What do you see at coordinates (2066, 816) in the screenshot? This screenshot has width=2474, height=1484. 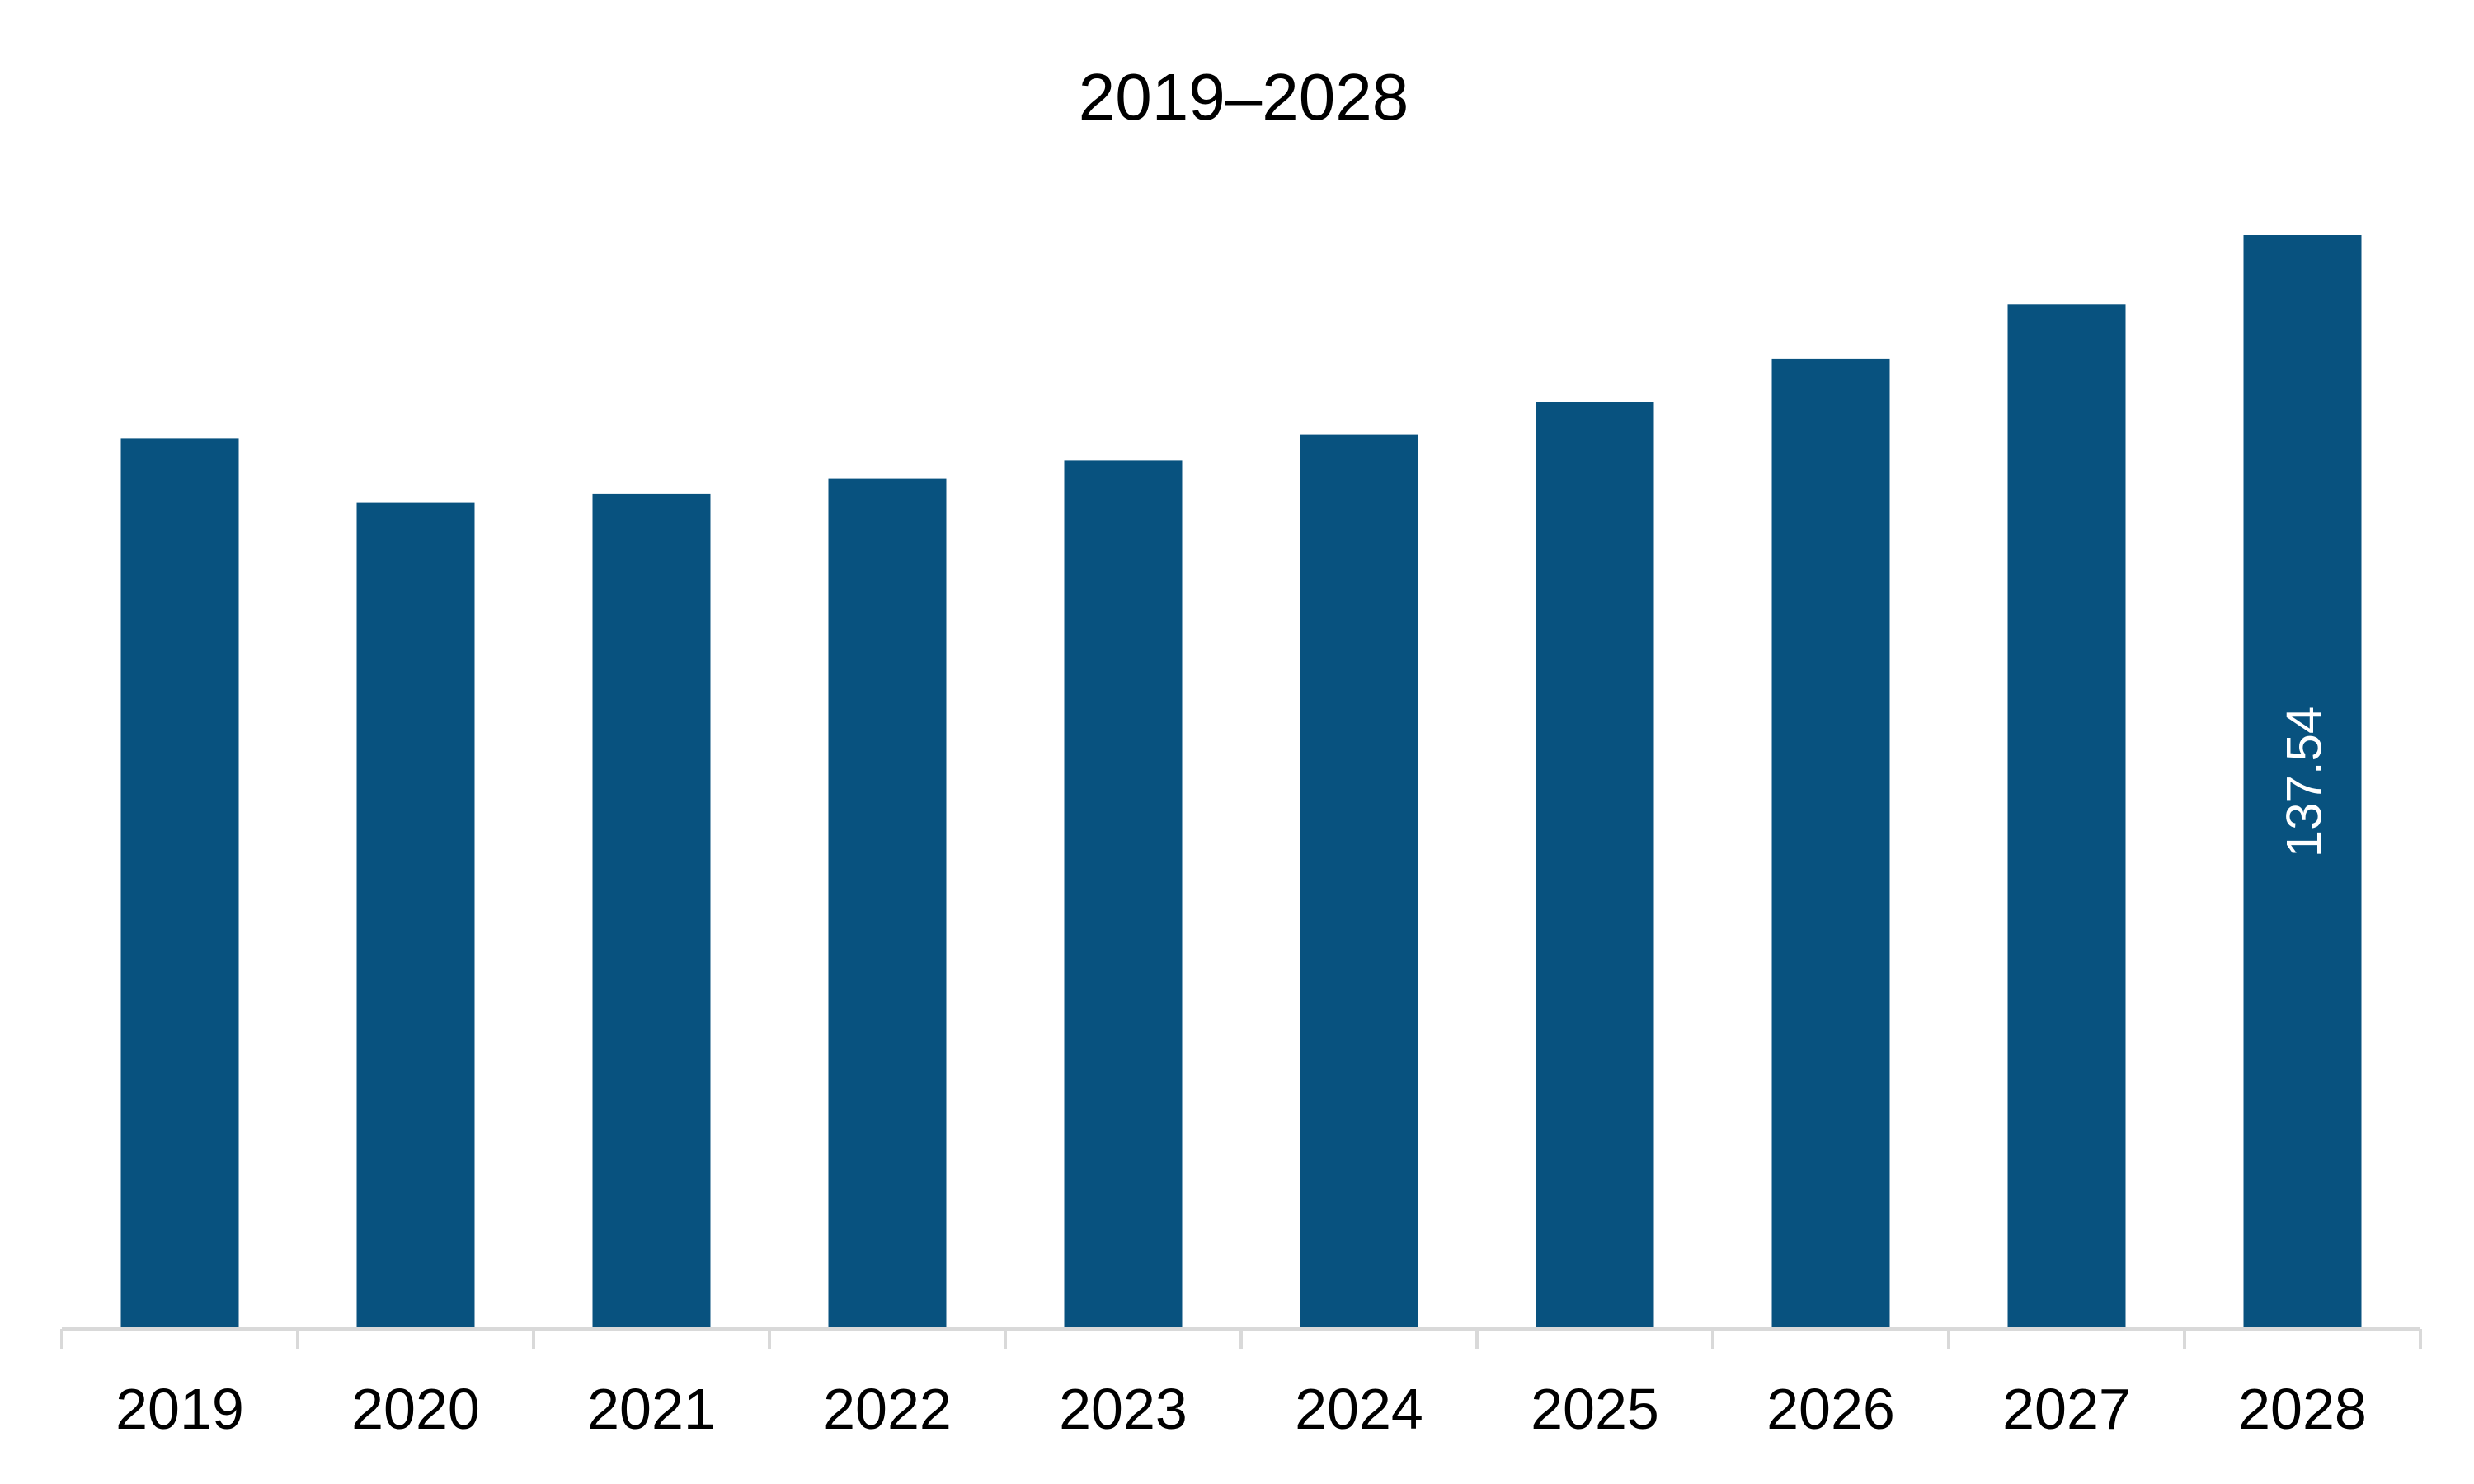 I see `bar-2027` at bounding box center [2066, 816].